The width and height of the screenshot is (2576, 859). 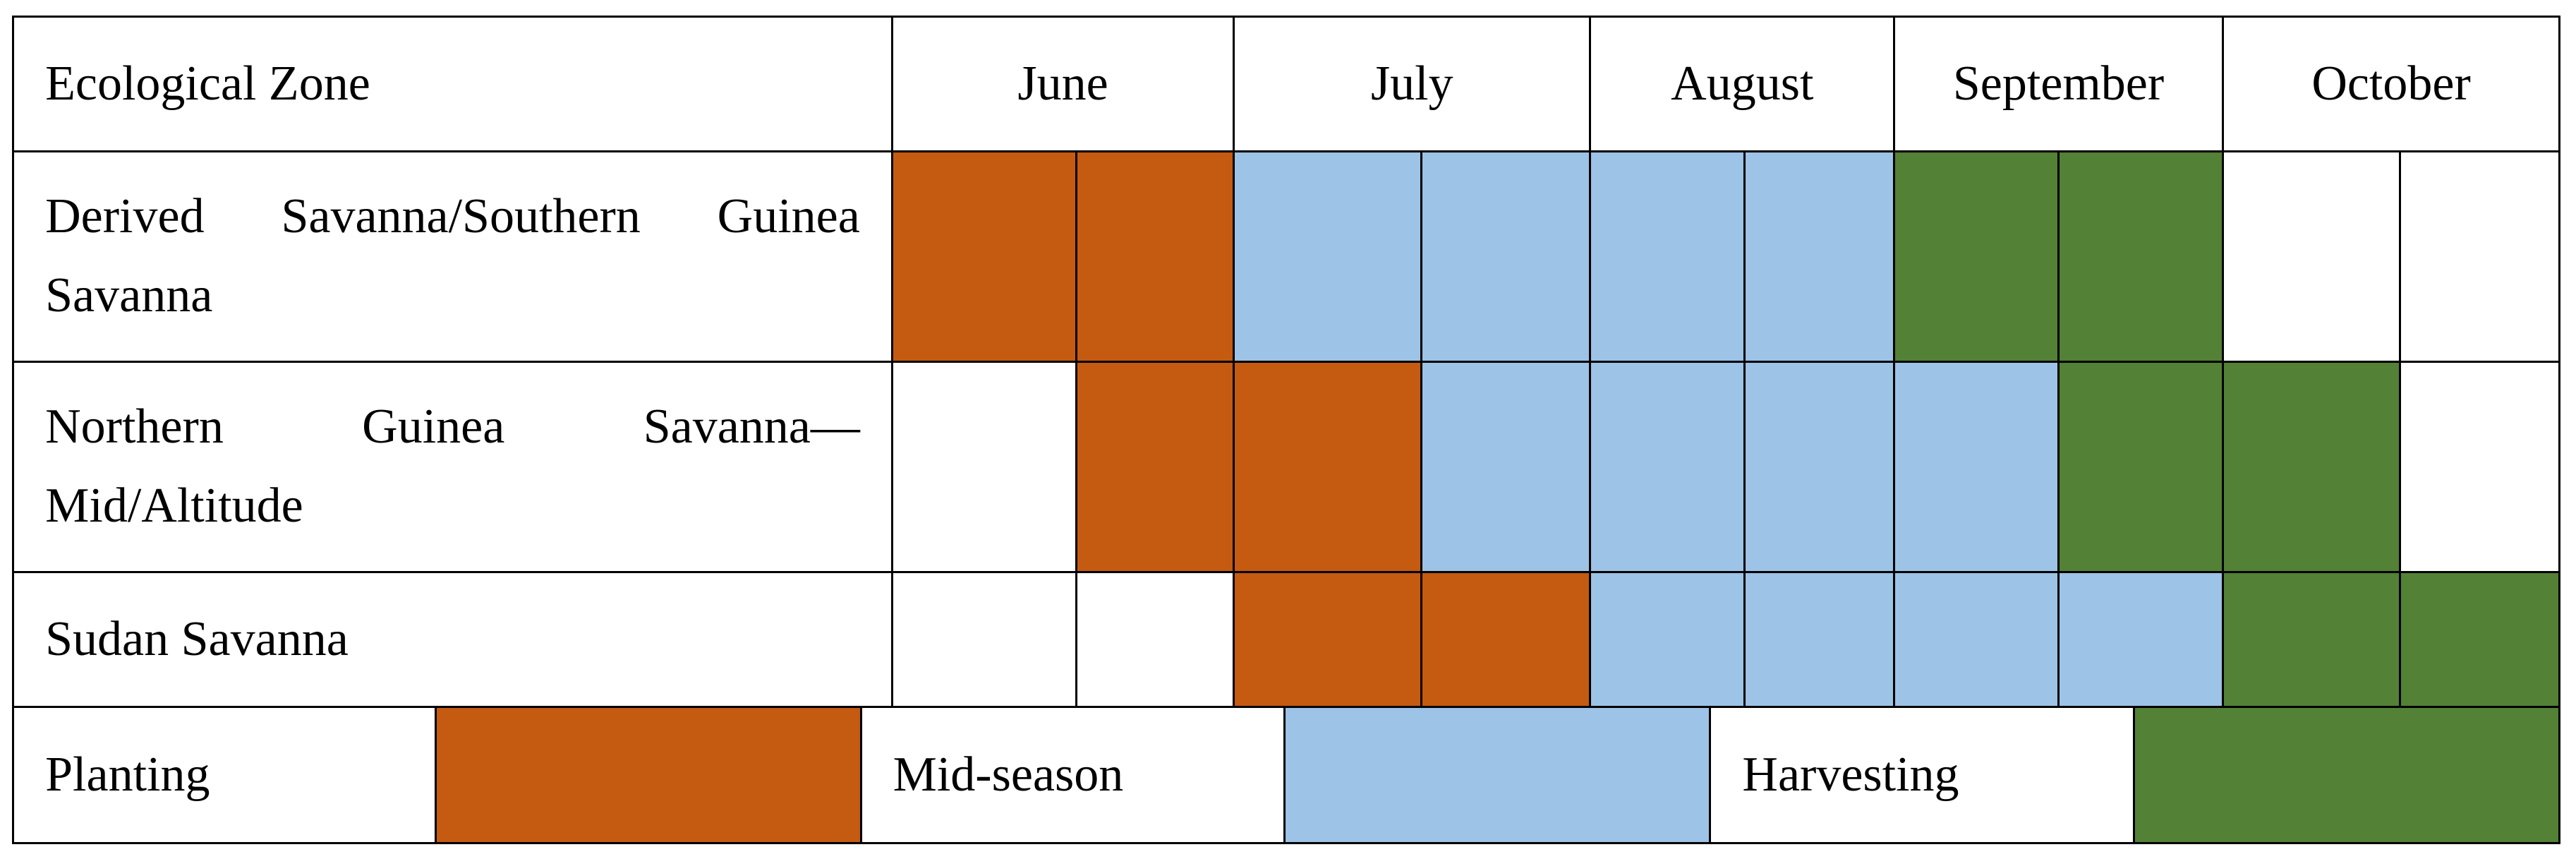 I want to click on zone-name: Northern Guinea Savanna—Mid/Altitude, so click(x=453, y=467).